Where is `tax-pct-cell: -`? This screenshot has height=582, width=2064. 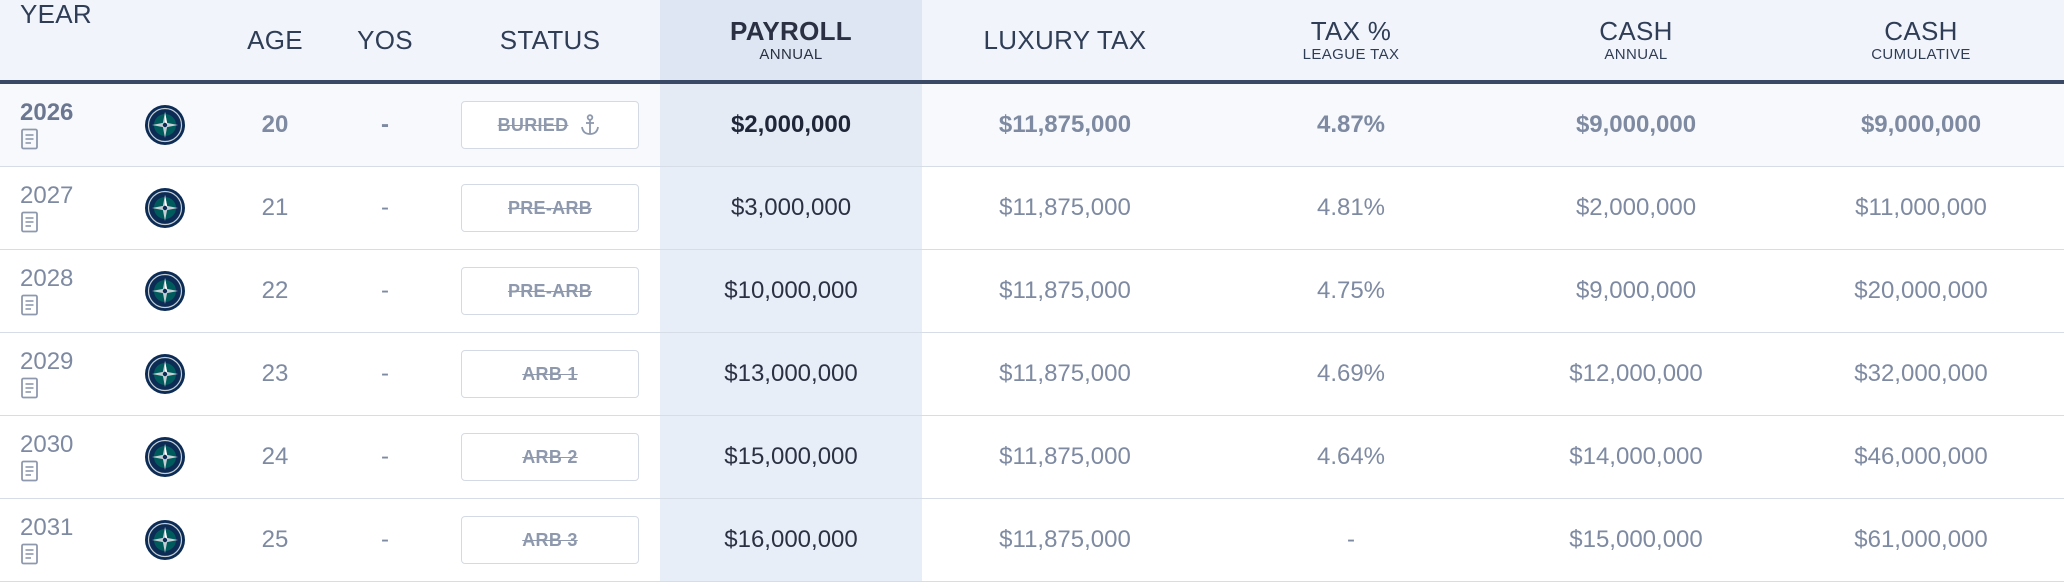 tax-pct-cell: - is located at coordinates (1351, 539).